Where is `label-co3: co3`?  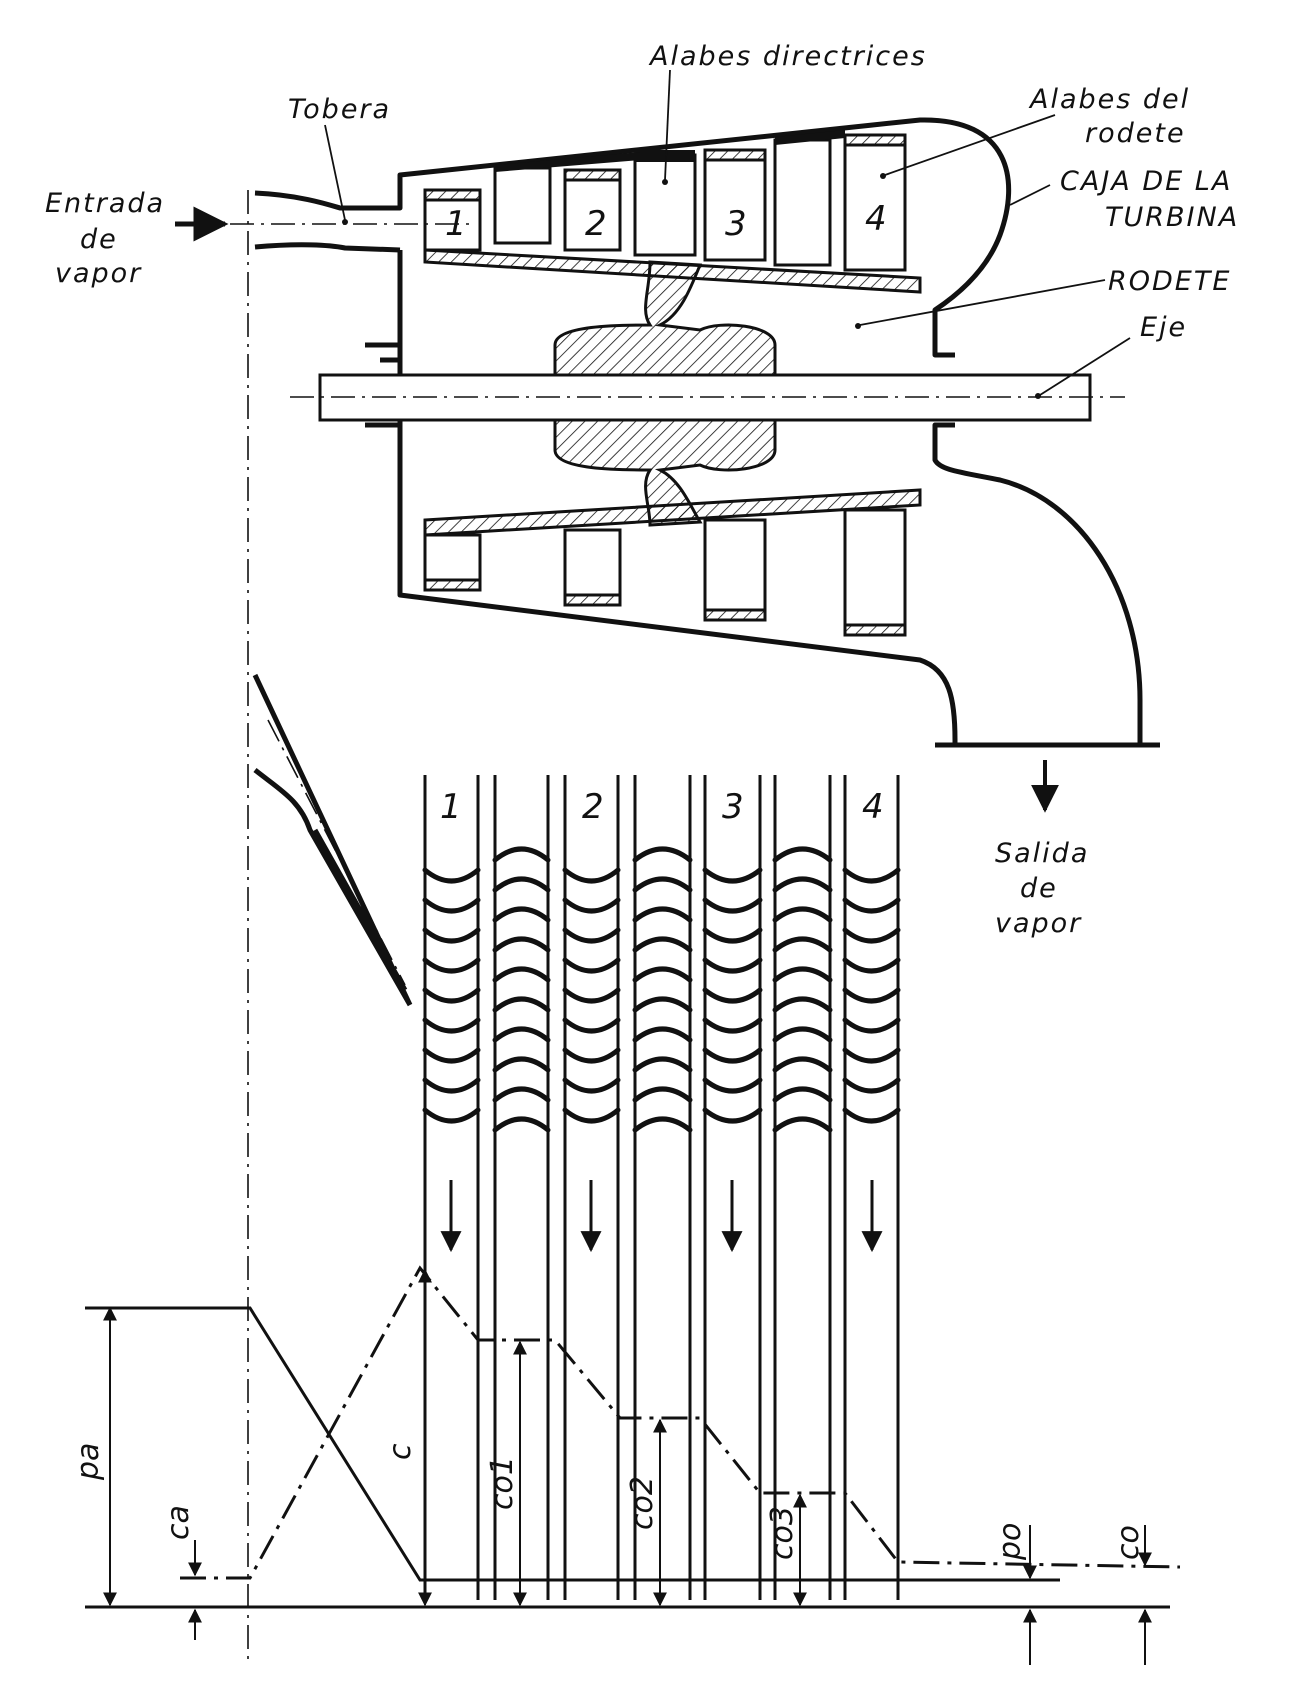 label-co3: co3 is located at coordinates (782, 1533).